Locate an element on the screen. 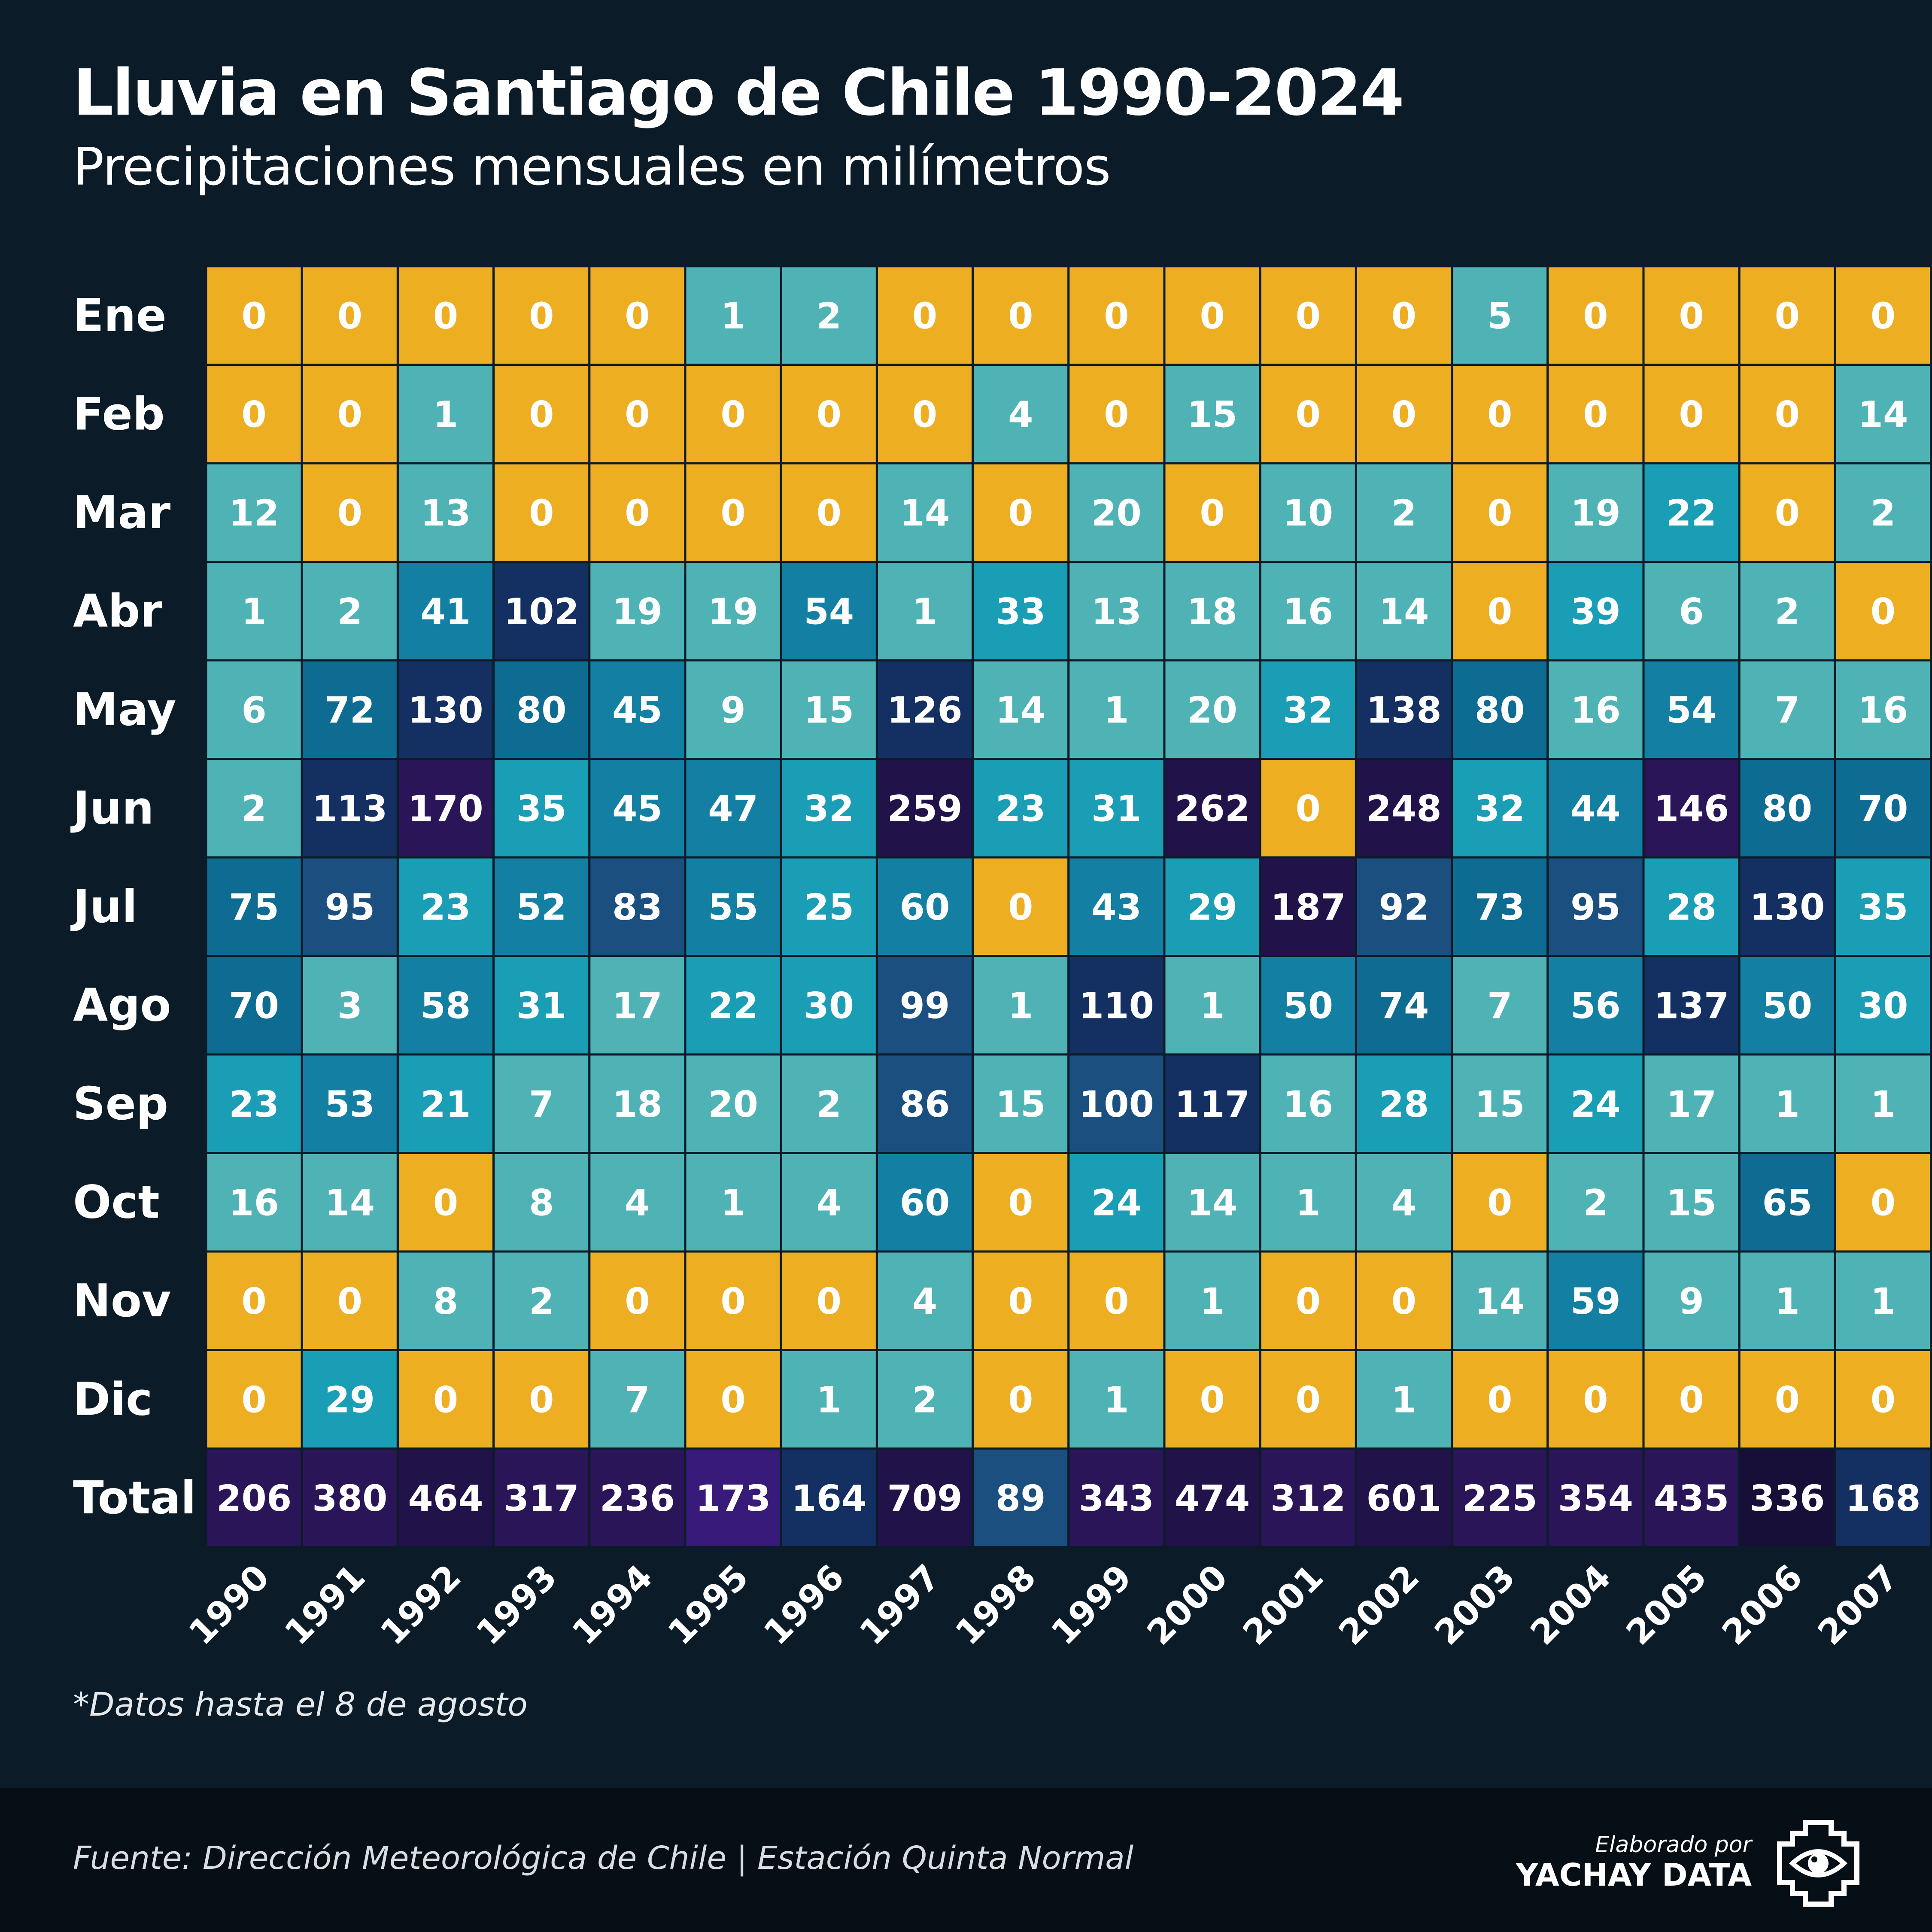 This screenshot has width=1932, height=1932. cell-value-label: 47 is located at coordinates (733, 808).